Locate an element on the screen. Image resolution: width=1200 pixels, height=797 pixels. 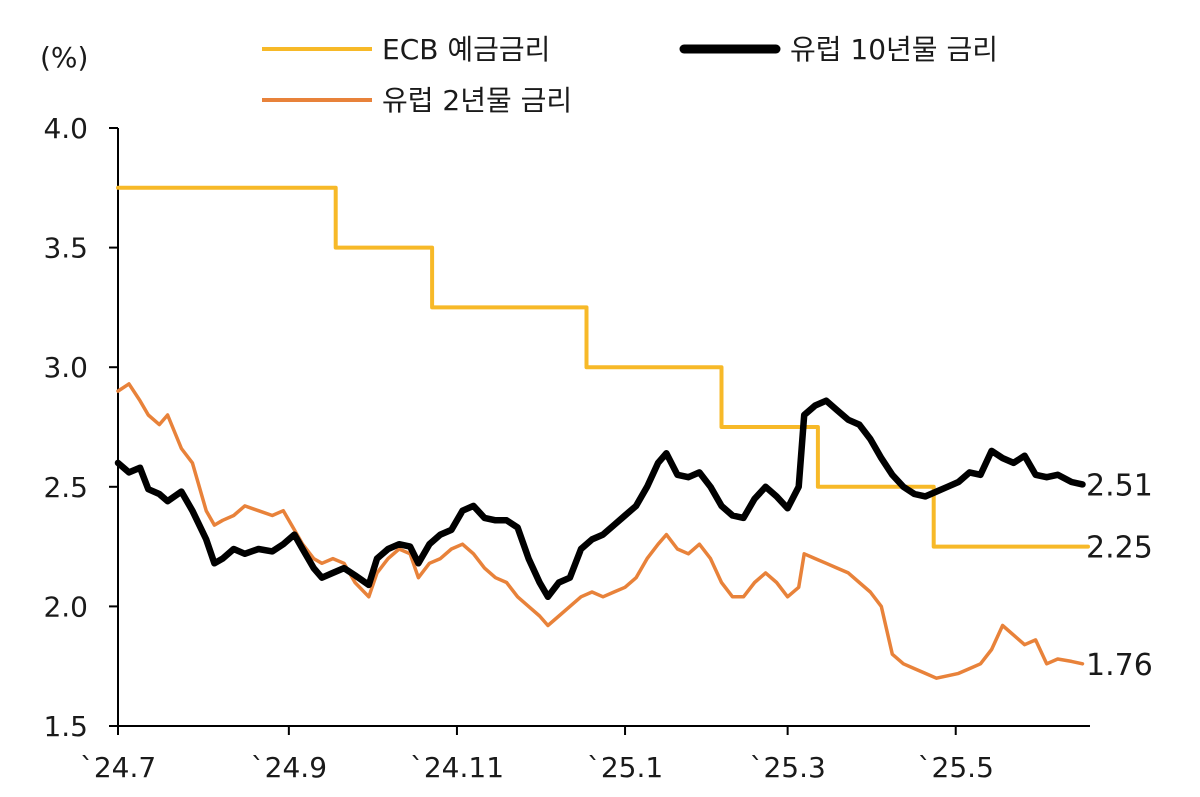
x-tick-label: `25.3 is located at coordinates (787, 767).